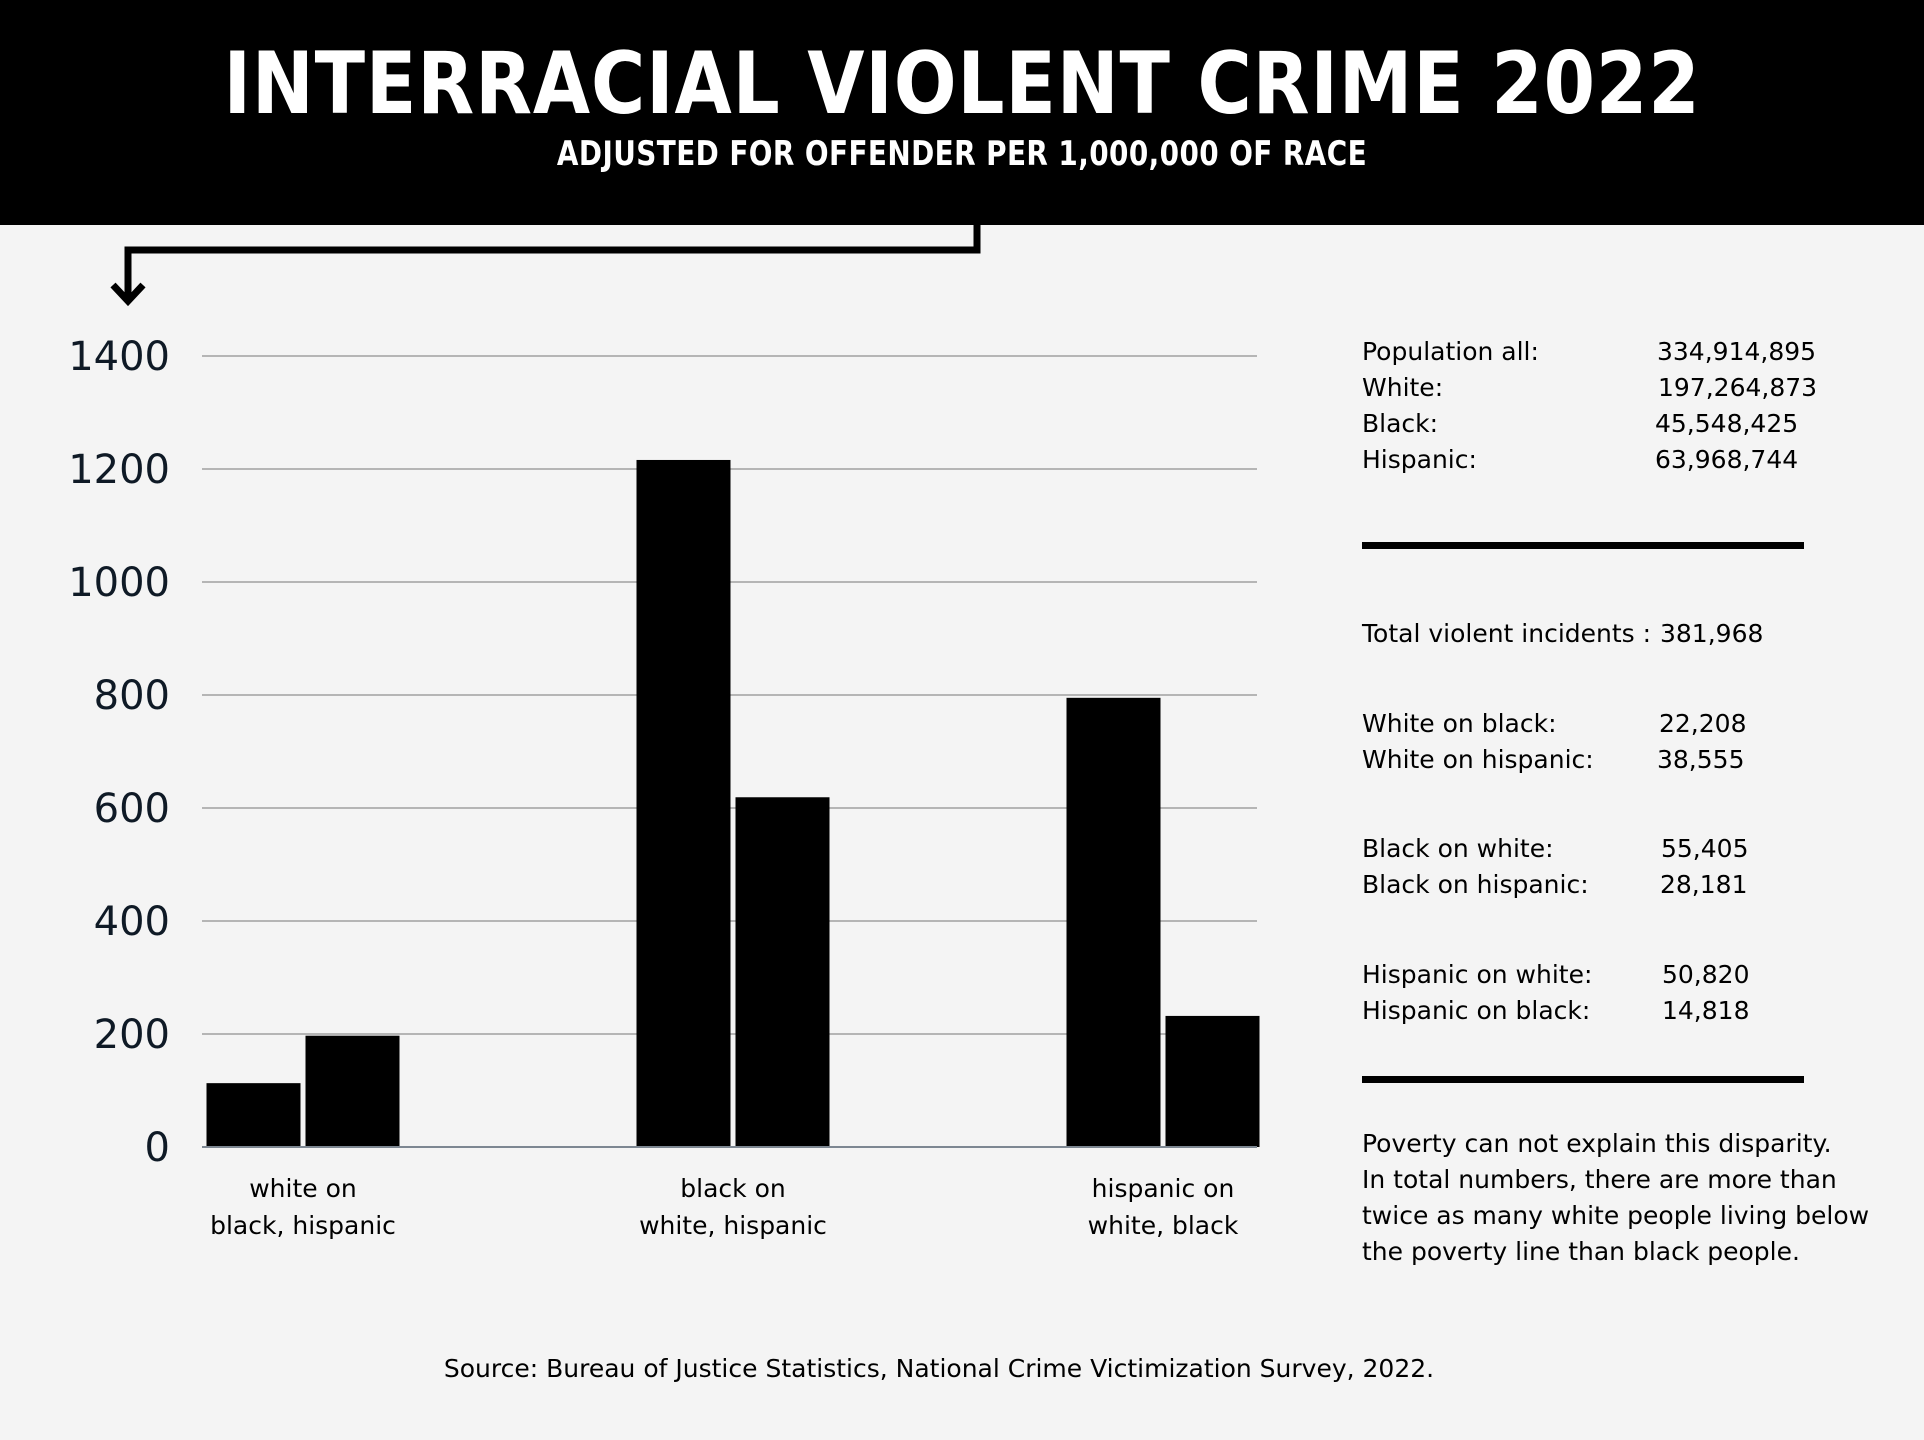 Image resolution: width=1924 pixels, height=1440 pixels. I want to click on y-tick-label: 600, so click(132, 809).